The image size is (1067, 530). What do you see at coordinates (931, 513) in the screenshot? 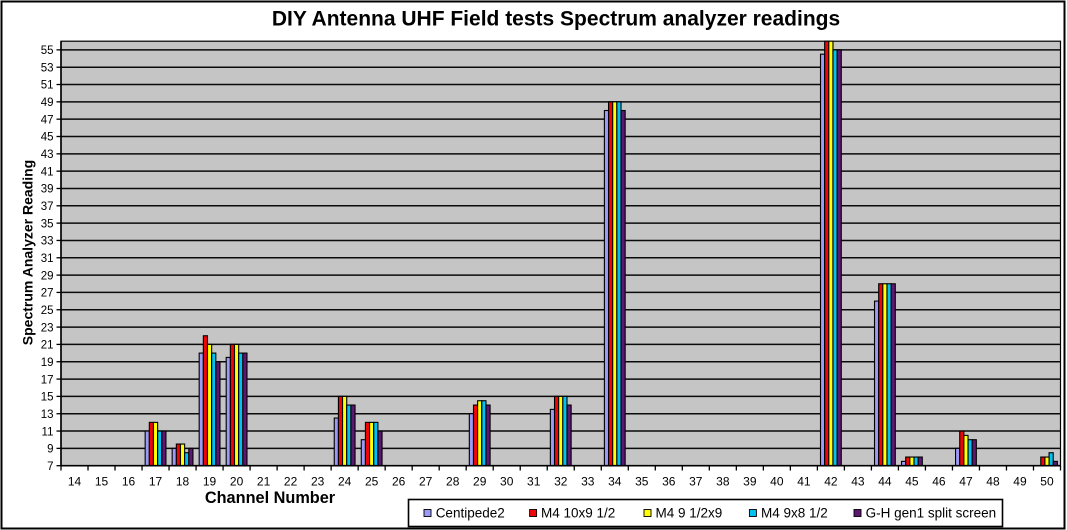
I see `svg-text: G-H gen1 split screen` at bounding box center [931, 513].